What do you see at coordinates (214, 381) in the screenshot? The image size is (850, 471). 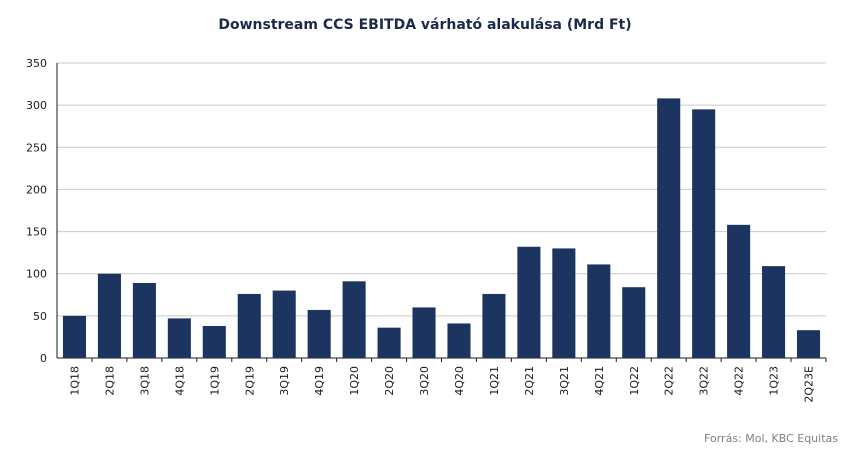 I see `x-tick-label: 1Q19` at bounding box center [214, 381].